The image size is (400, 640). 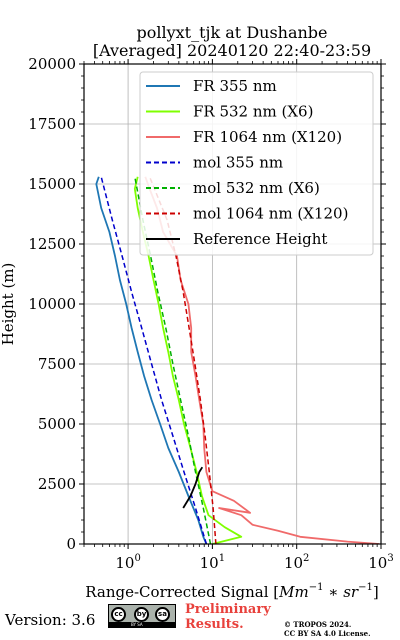 I want to click on y-tick-label: 12500, so click(x=52, y=244).